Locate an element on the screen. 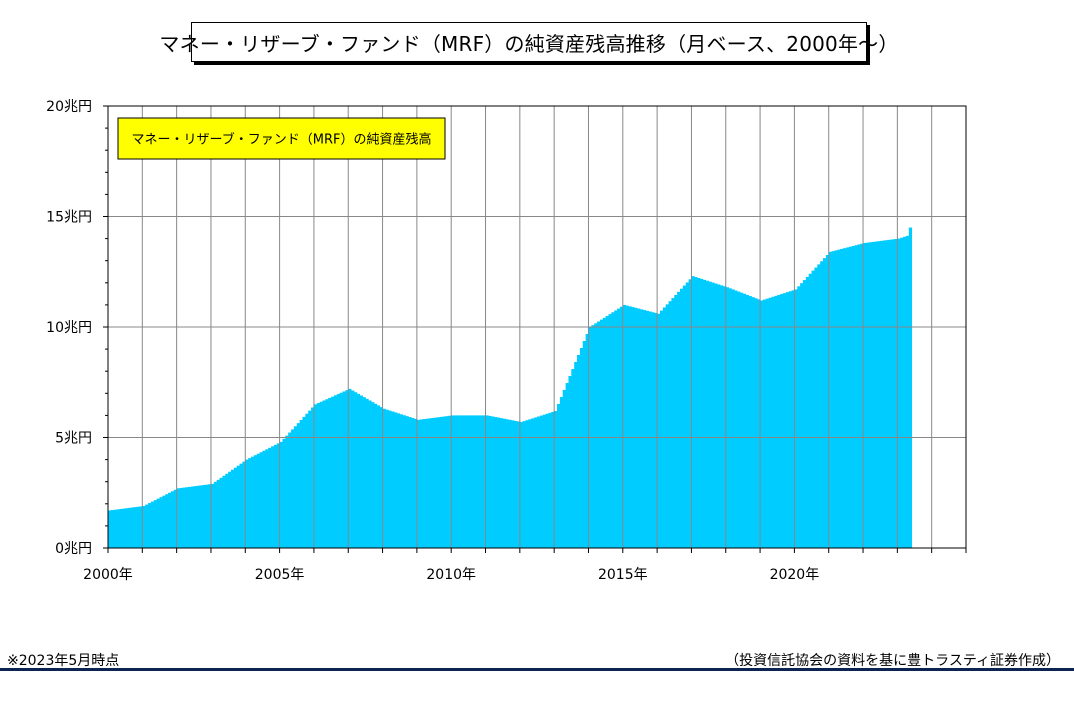 The width and height of the screenshot is (1074, 707). footer-source: （投資信託協会の資料を基に豊トラスティ証券作成） is located at coordinates (892, 661).